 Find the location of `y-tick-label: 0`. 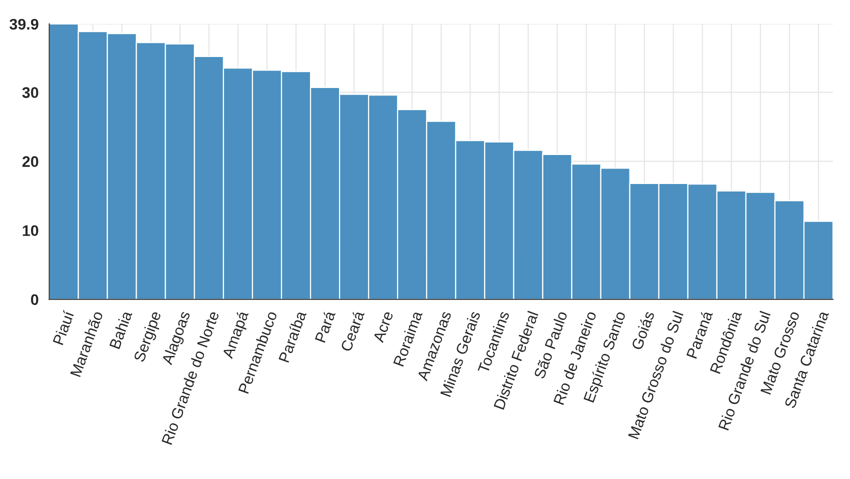

y-tick-label: 0 is located at coordinates (34, 300).